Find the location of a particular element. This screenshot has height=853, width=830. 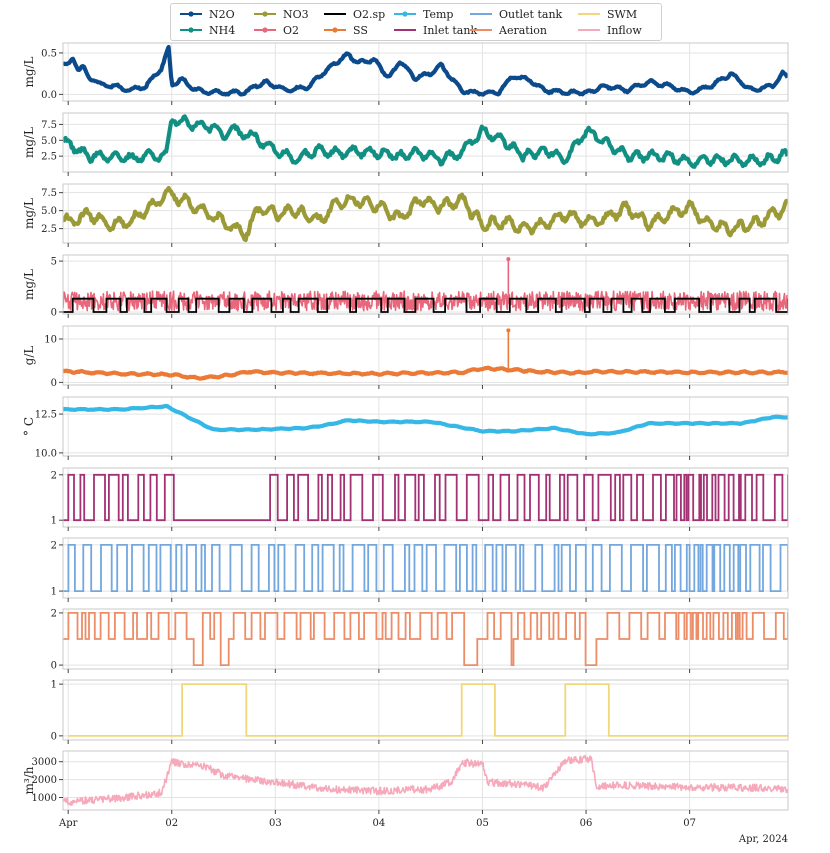

y-tick-label: 1000 is located at coordinates (44, 798).